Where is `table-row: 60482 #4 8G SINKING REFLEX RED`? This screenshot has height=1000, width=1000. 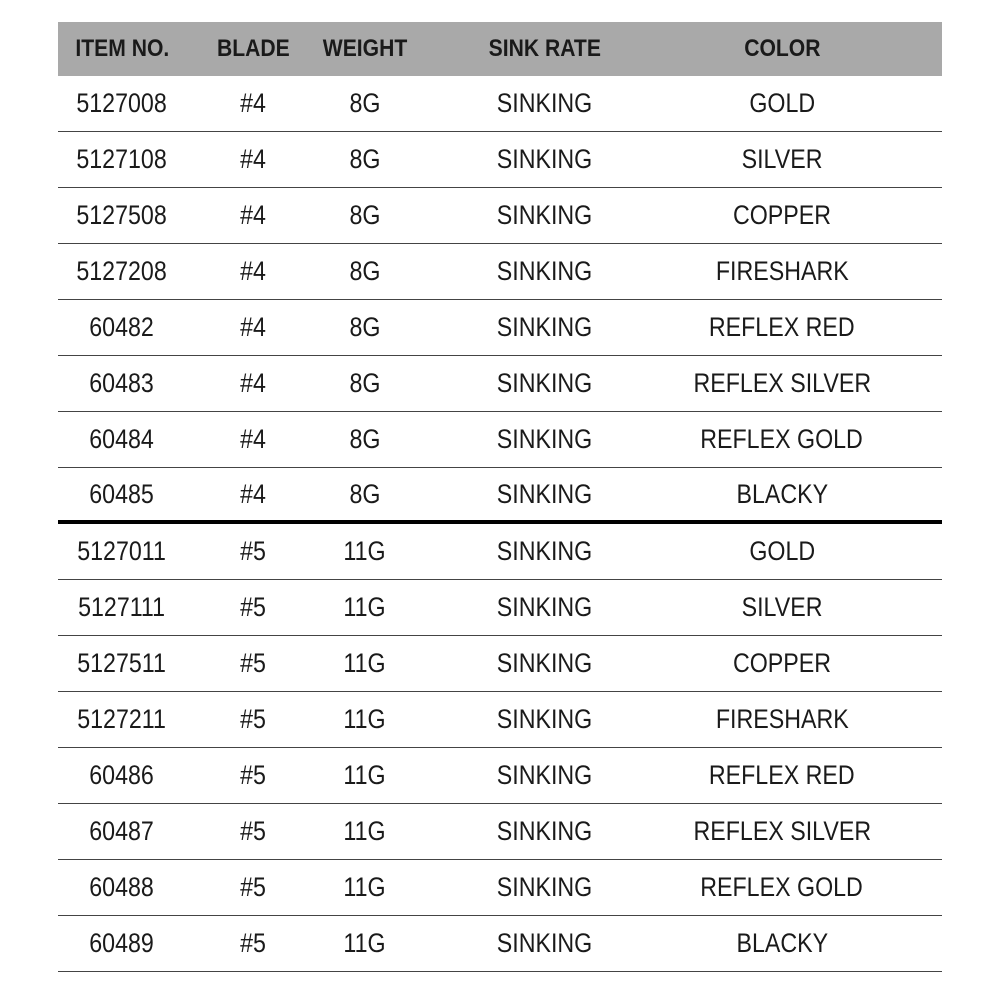
table-row: 60482 #4 8G SINKING REFLEX RED is located at coordinates (500, 328).